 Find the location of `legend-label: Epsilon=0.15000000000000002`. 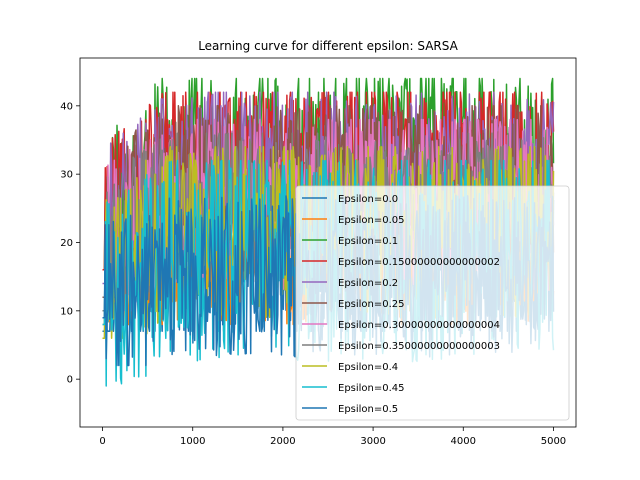

legend-label: Epsilon=0.15000000000000002 is located at coordinates (419, 262).